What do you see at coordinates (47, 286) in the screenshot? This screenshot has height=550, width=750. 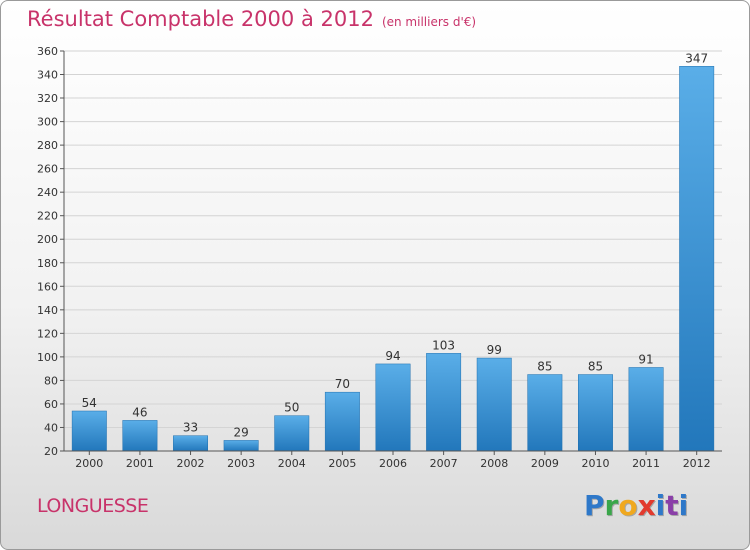 I see `y-tick-label: 160` at bounding box center [47, 286].